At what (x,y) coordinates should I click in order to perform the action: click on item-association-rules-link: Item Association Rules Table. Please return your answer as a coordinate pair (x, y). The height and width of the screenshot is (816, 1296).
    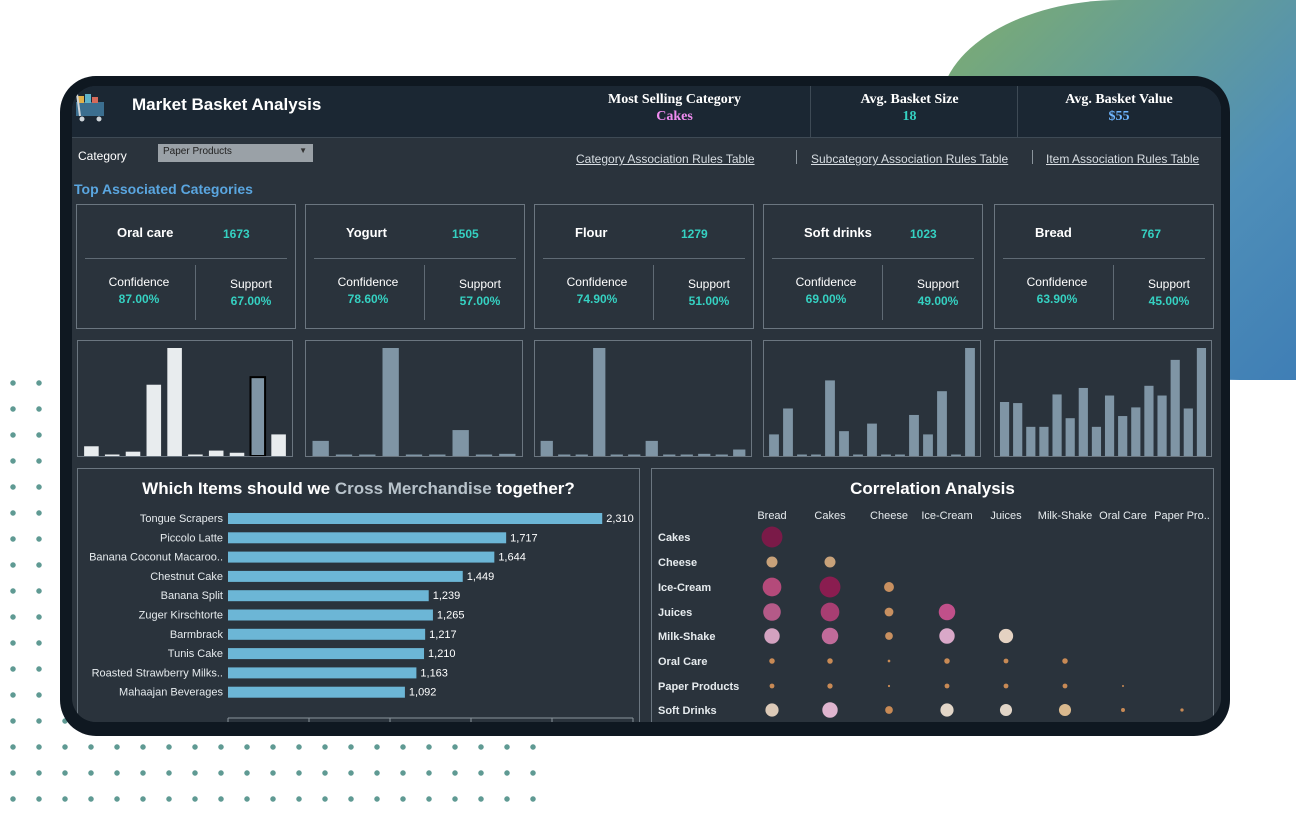
    Looking at the image, I should click on (1123, 159).